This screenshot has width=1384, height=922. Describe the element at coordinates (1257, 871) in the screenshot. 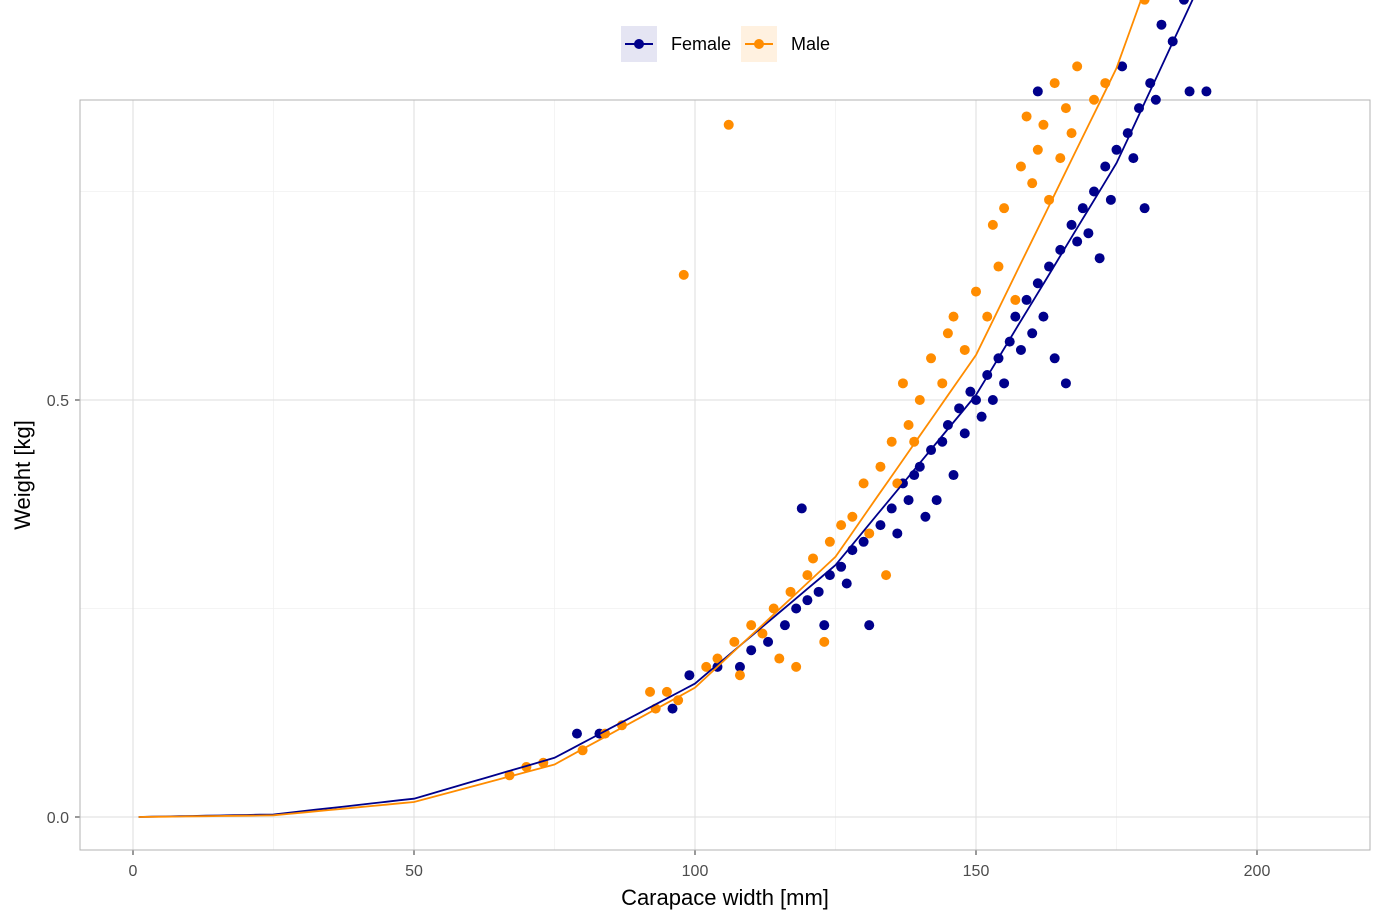

I see `x-tick-label: 200` at that location.